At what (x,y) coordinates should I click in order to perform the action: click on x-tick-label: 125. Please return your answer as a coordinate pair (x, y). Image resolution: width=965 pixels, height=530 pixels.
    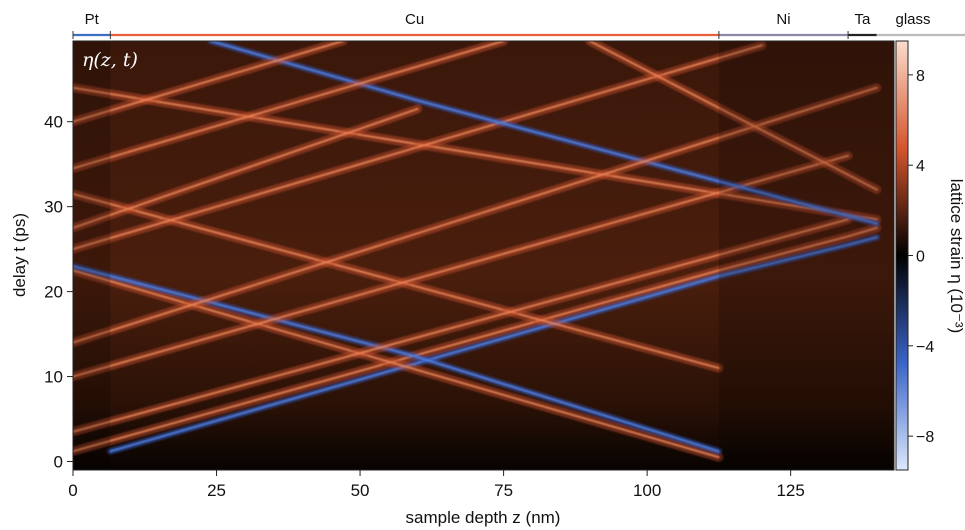
    Looking at the image, I should click on (790, 490).